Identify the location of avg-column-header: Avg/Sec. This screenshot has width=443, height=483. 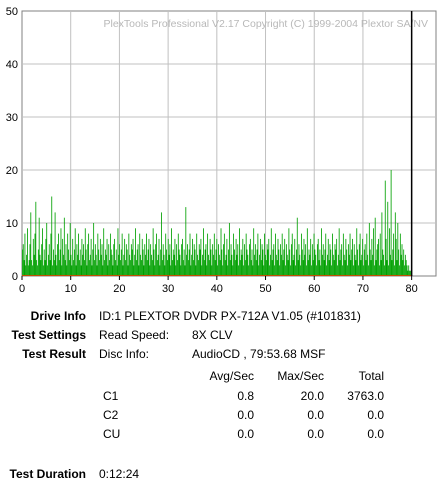
(231, 376).